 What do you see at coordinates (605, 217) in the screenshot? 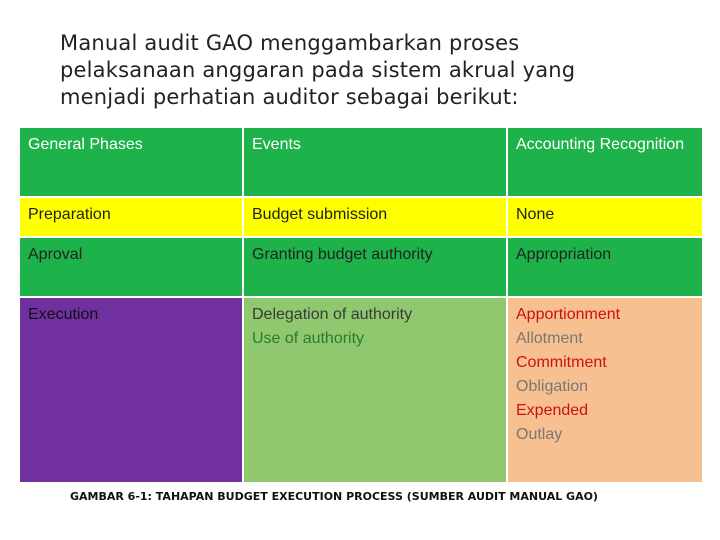
I see `recognition-cell: None` at bounding box center [605, 217].